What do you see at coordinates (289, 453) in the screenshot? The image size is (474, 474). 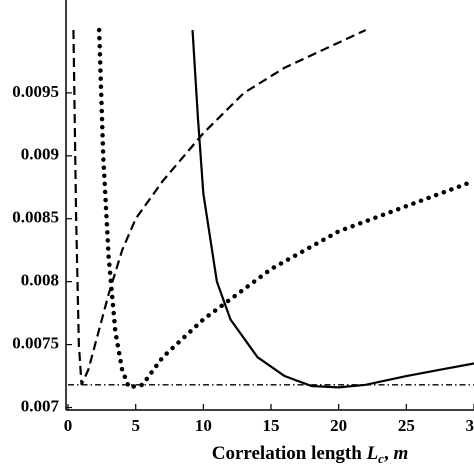 I see `x-label-text: Correlation length` at bounding box center [289, 453].